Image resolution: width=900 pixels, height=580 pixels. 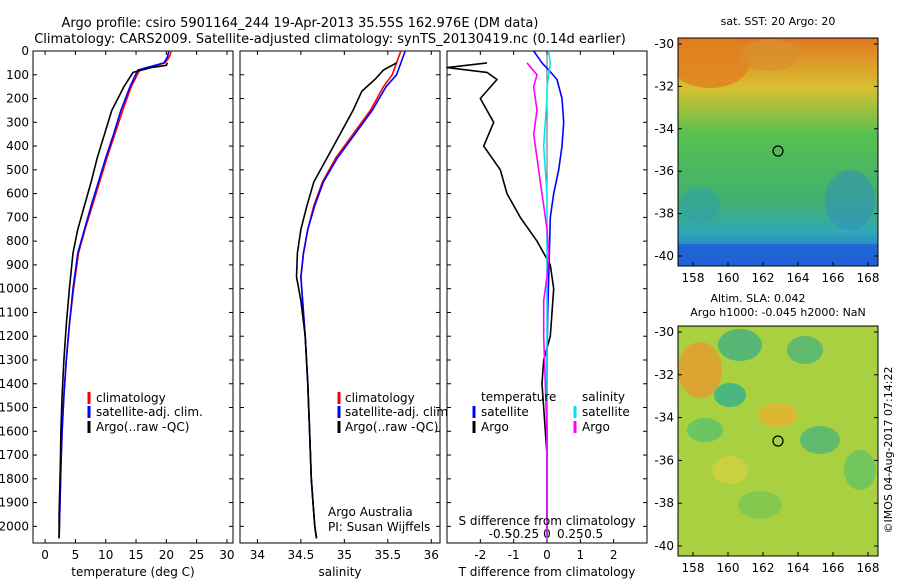 What do you see at coordinates (17, 75) in the screenshot?
I see `y-tick-label: 100` at bounding box center [17, 75].